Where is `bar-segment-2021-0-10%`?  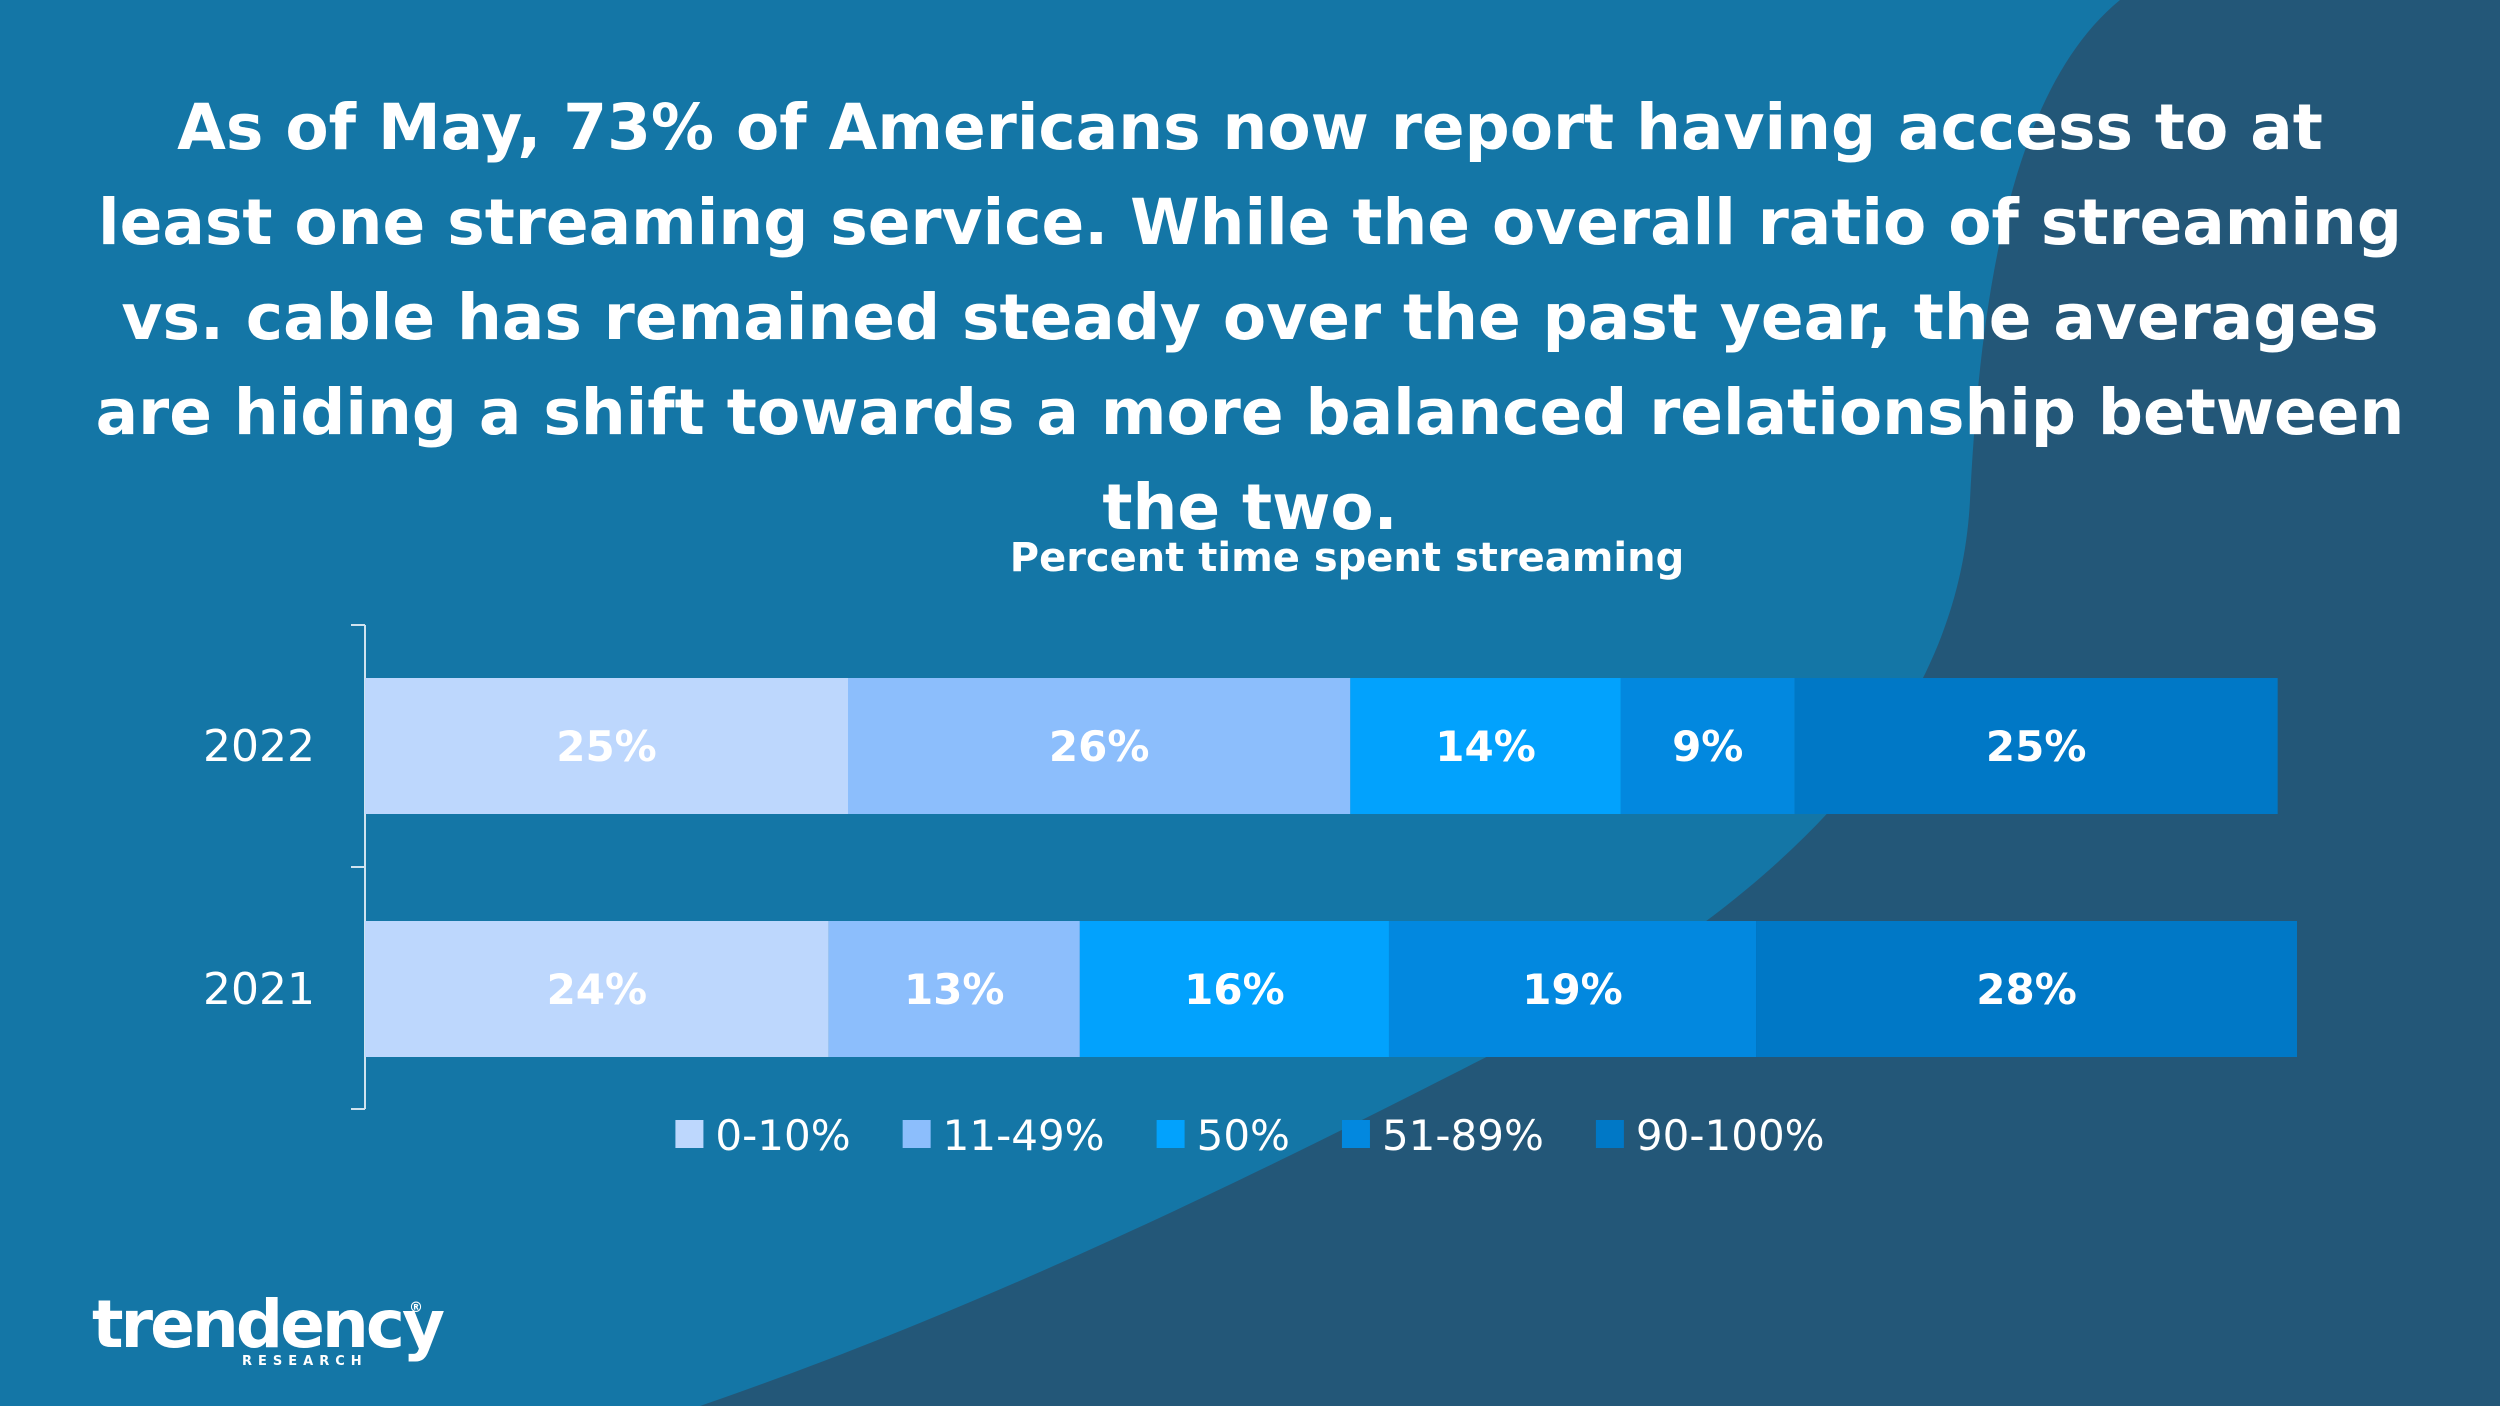 bar-segment-2021-0-10% is located at coordinates (597, 989).